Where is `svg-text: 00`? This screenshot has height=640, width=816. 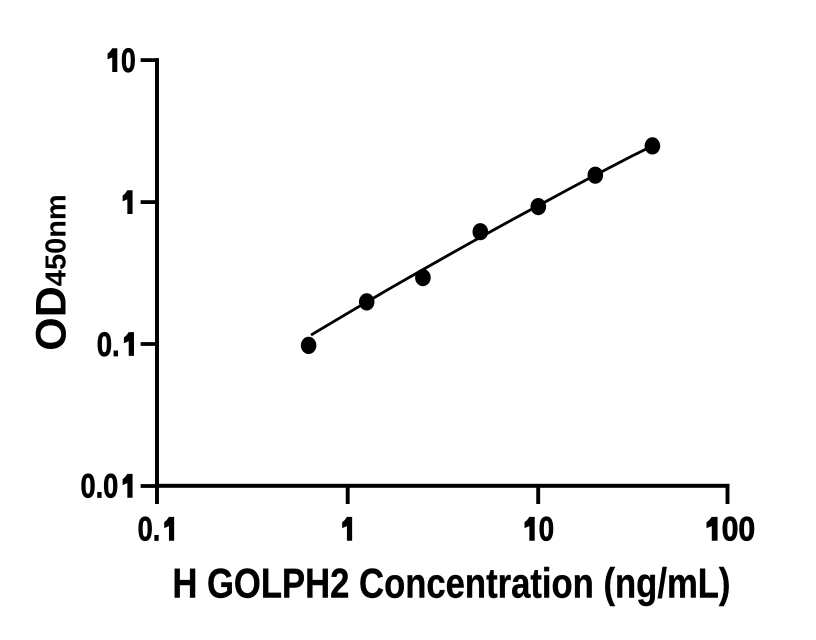
svg-text: 00 is located at coordinates (739, 529).